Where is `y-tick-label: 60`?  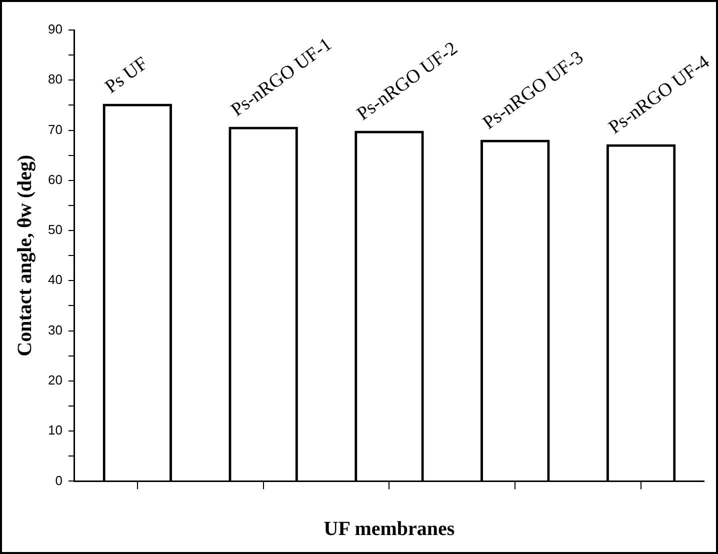
y-tick-label: 60 is located at coordinates (55, 179).